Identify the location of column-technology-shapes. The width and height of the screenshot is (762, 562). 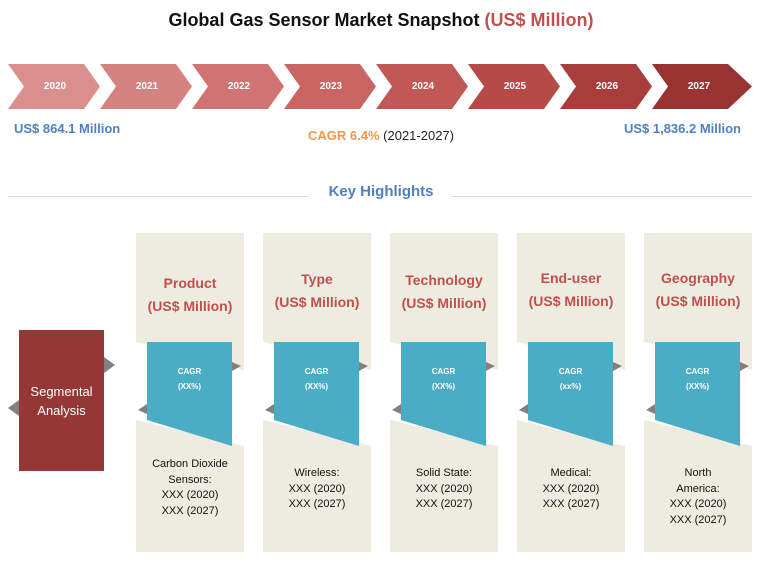
(444, 392).